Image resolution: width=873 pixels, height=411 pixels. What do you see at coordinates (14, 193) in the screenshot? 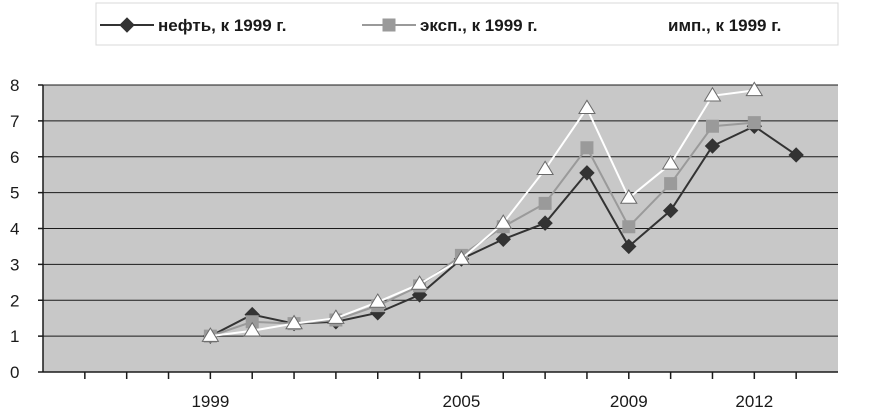
I see `y-tick-label: 5` at bounding box center [14, 193].